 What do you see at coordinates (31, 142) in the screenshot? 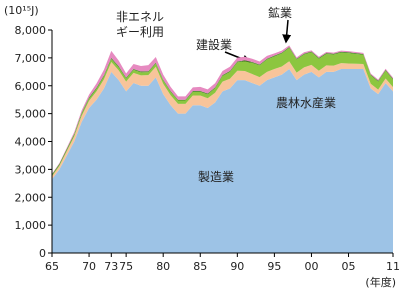
I see `y-tick-label: 4,000` at bounding box center [31, 142].